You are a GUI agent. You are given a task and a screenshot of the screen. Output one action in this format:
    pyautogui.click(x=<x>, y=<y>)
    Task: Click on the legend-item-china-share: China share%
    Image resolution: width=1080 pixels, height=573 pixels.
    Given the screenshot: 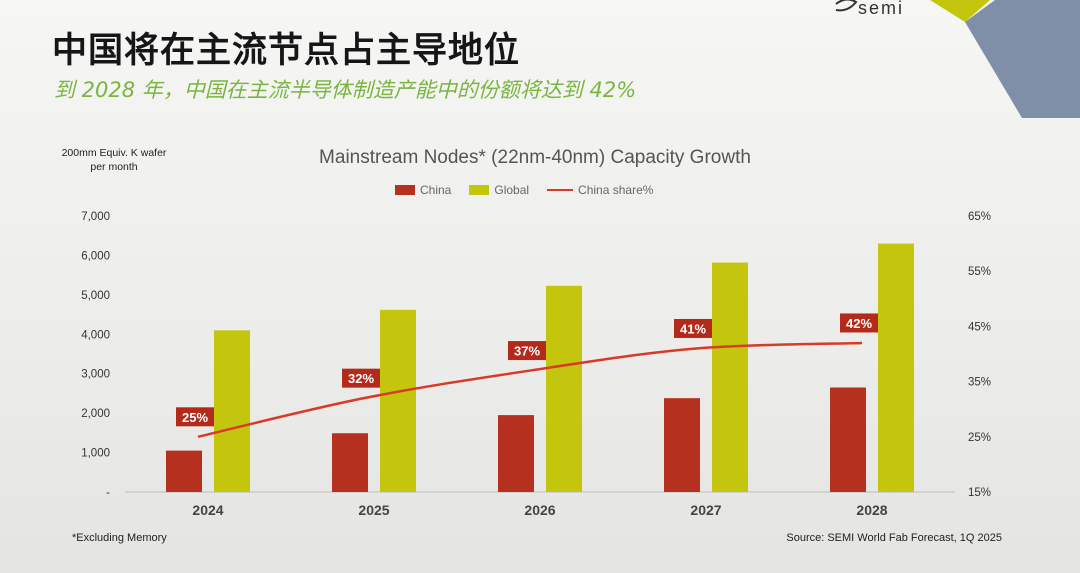 What is the action you would take?
    pyautogui.click(x=600, y=190)
    